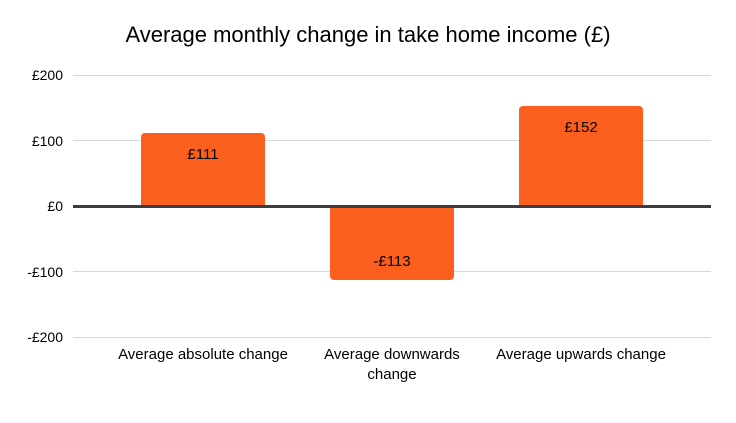 The height and width of the screenshot is (423, 736). What do you see at coordinates (203, 169) in the screenshot?
I see `bar-average-absolute-change: £111` at bounding box center [203, 169].